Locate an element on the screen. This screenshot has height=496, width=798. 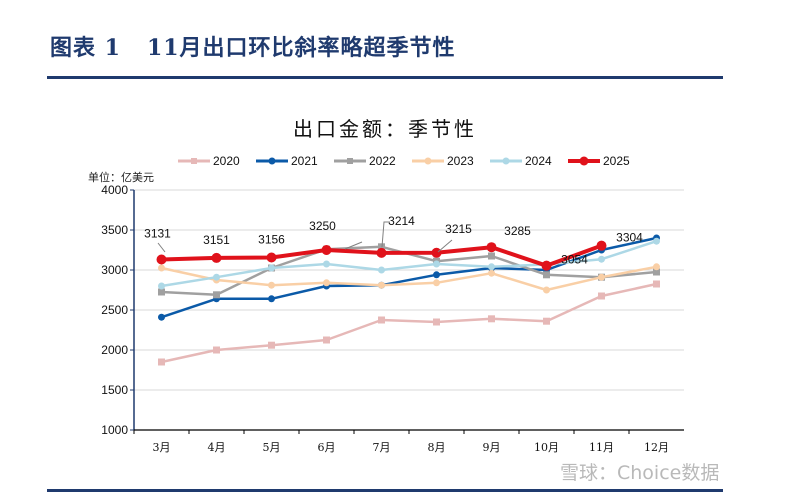
legend-label-2022: 2022 is located at coordinates (382, 161).